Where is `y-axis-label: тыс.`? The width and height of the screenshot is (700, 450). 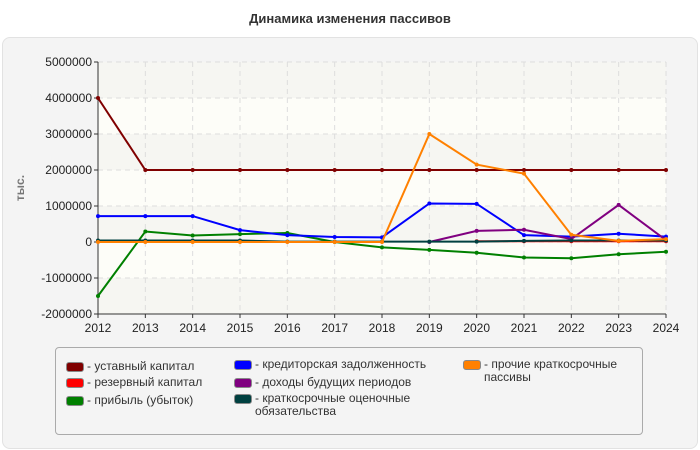 y-axis-label: тыс. is located at coordinates (20, 188).